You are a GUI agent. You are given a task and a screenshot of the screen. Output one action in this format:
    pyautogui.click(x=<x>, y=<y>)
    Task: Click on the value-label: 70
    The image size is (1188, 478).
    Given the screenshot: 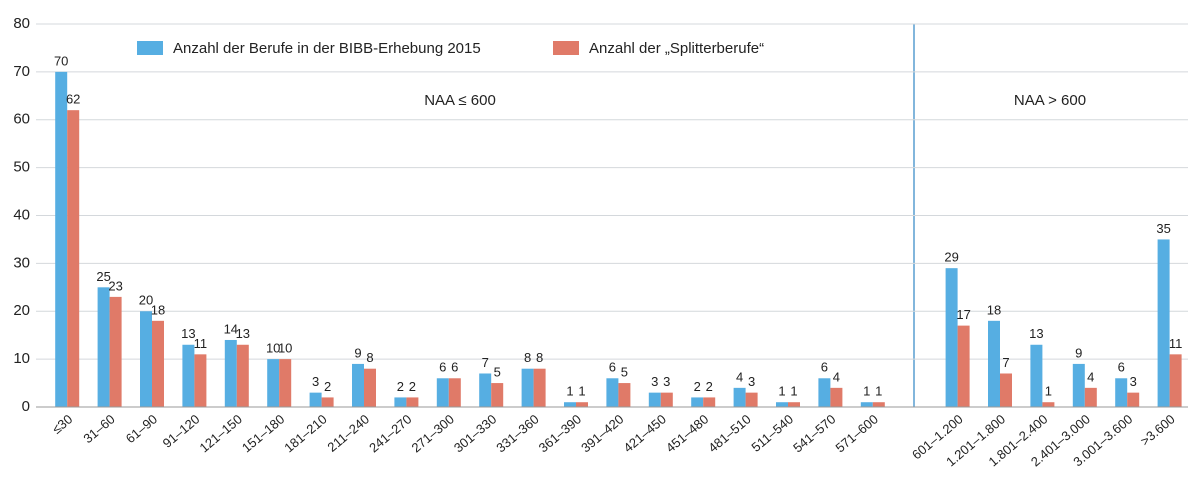 What is the action you would take?
    pyautogui.click(x=61, y=60)
    